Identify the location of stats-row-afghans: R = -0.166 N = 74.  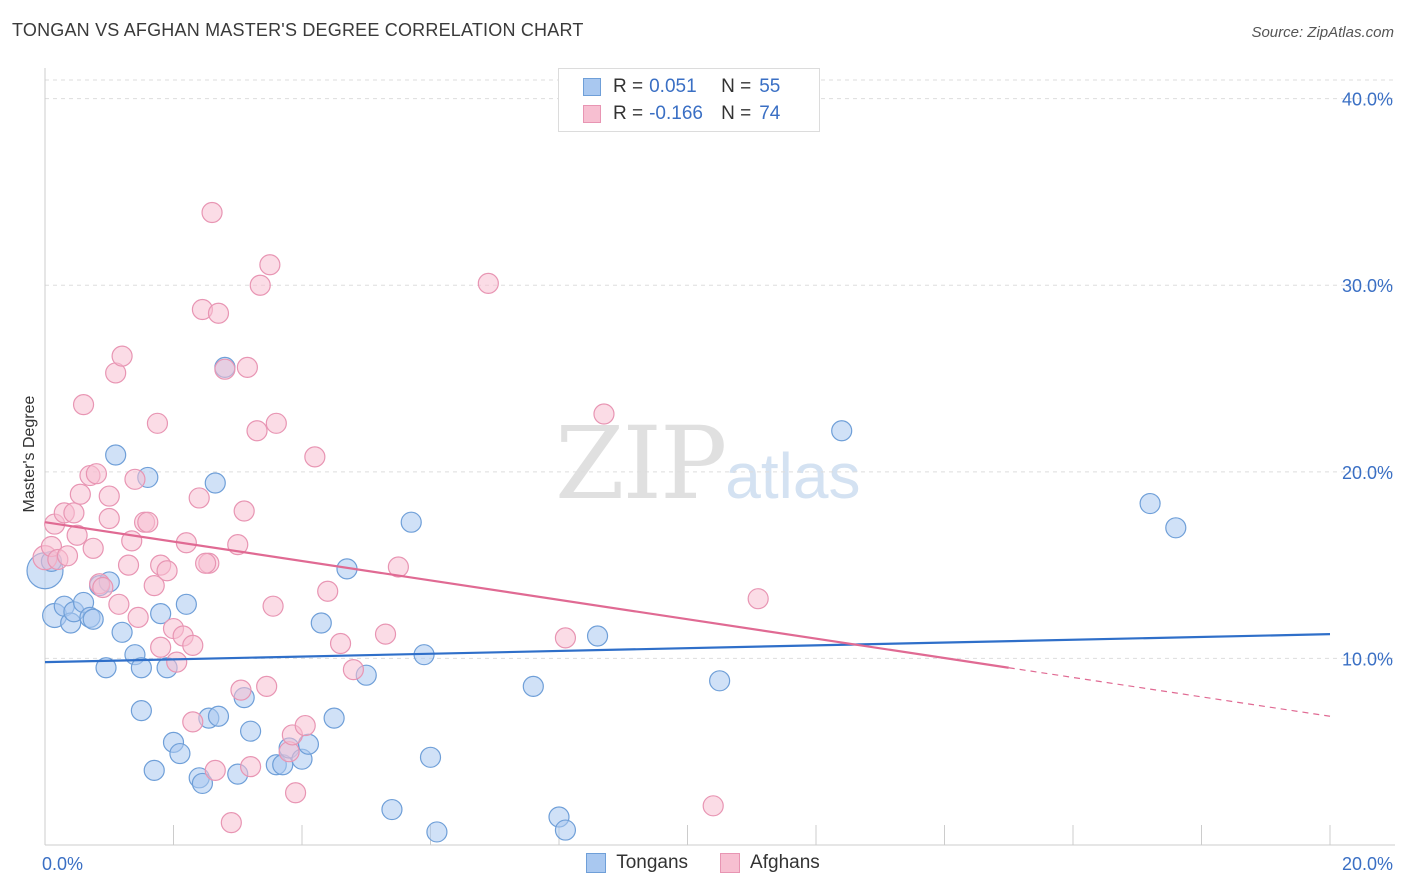
(681, 114).